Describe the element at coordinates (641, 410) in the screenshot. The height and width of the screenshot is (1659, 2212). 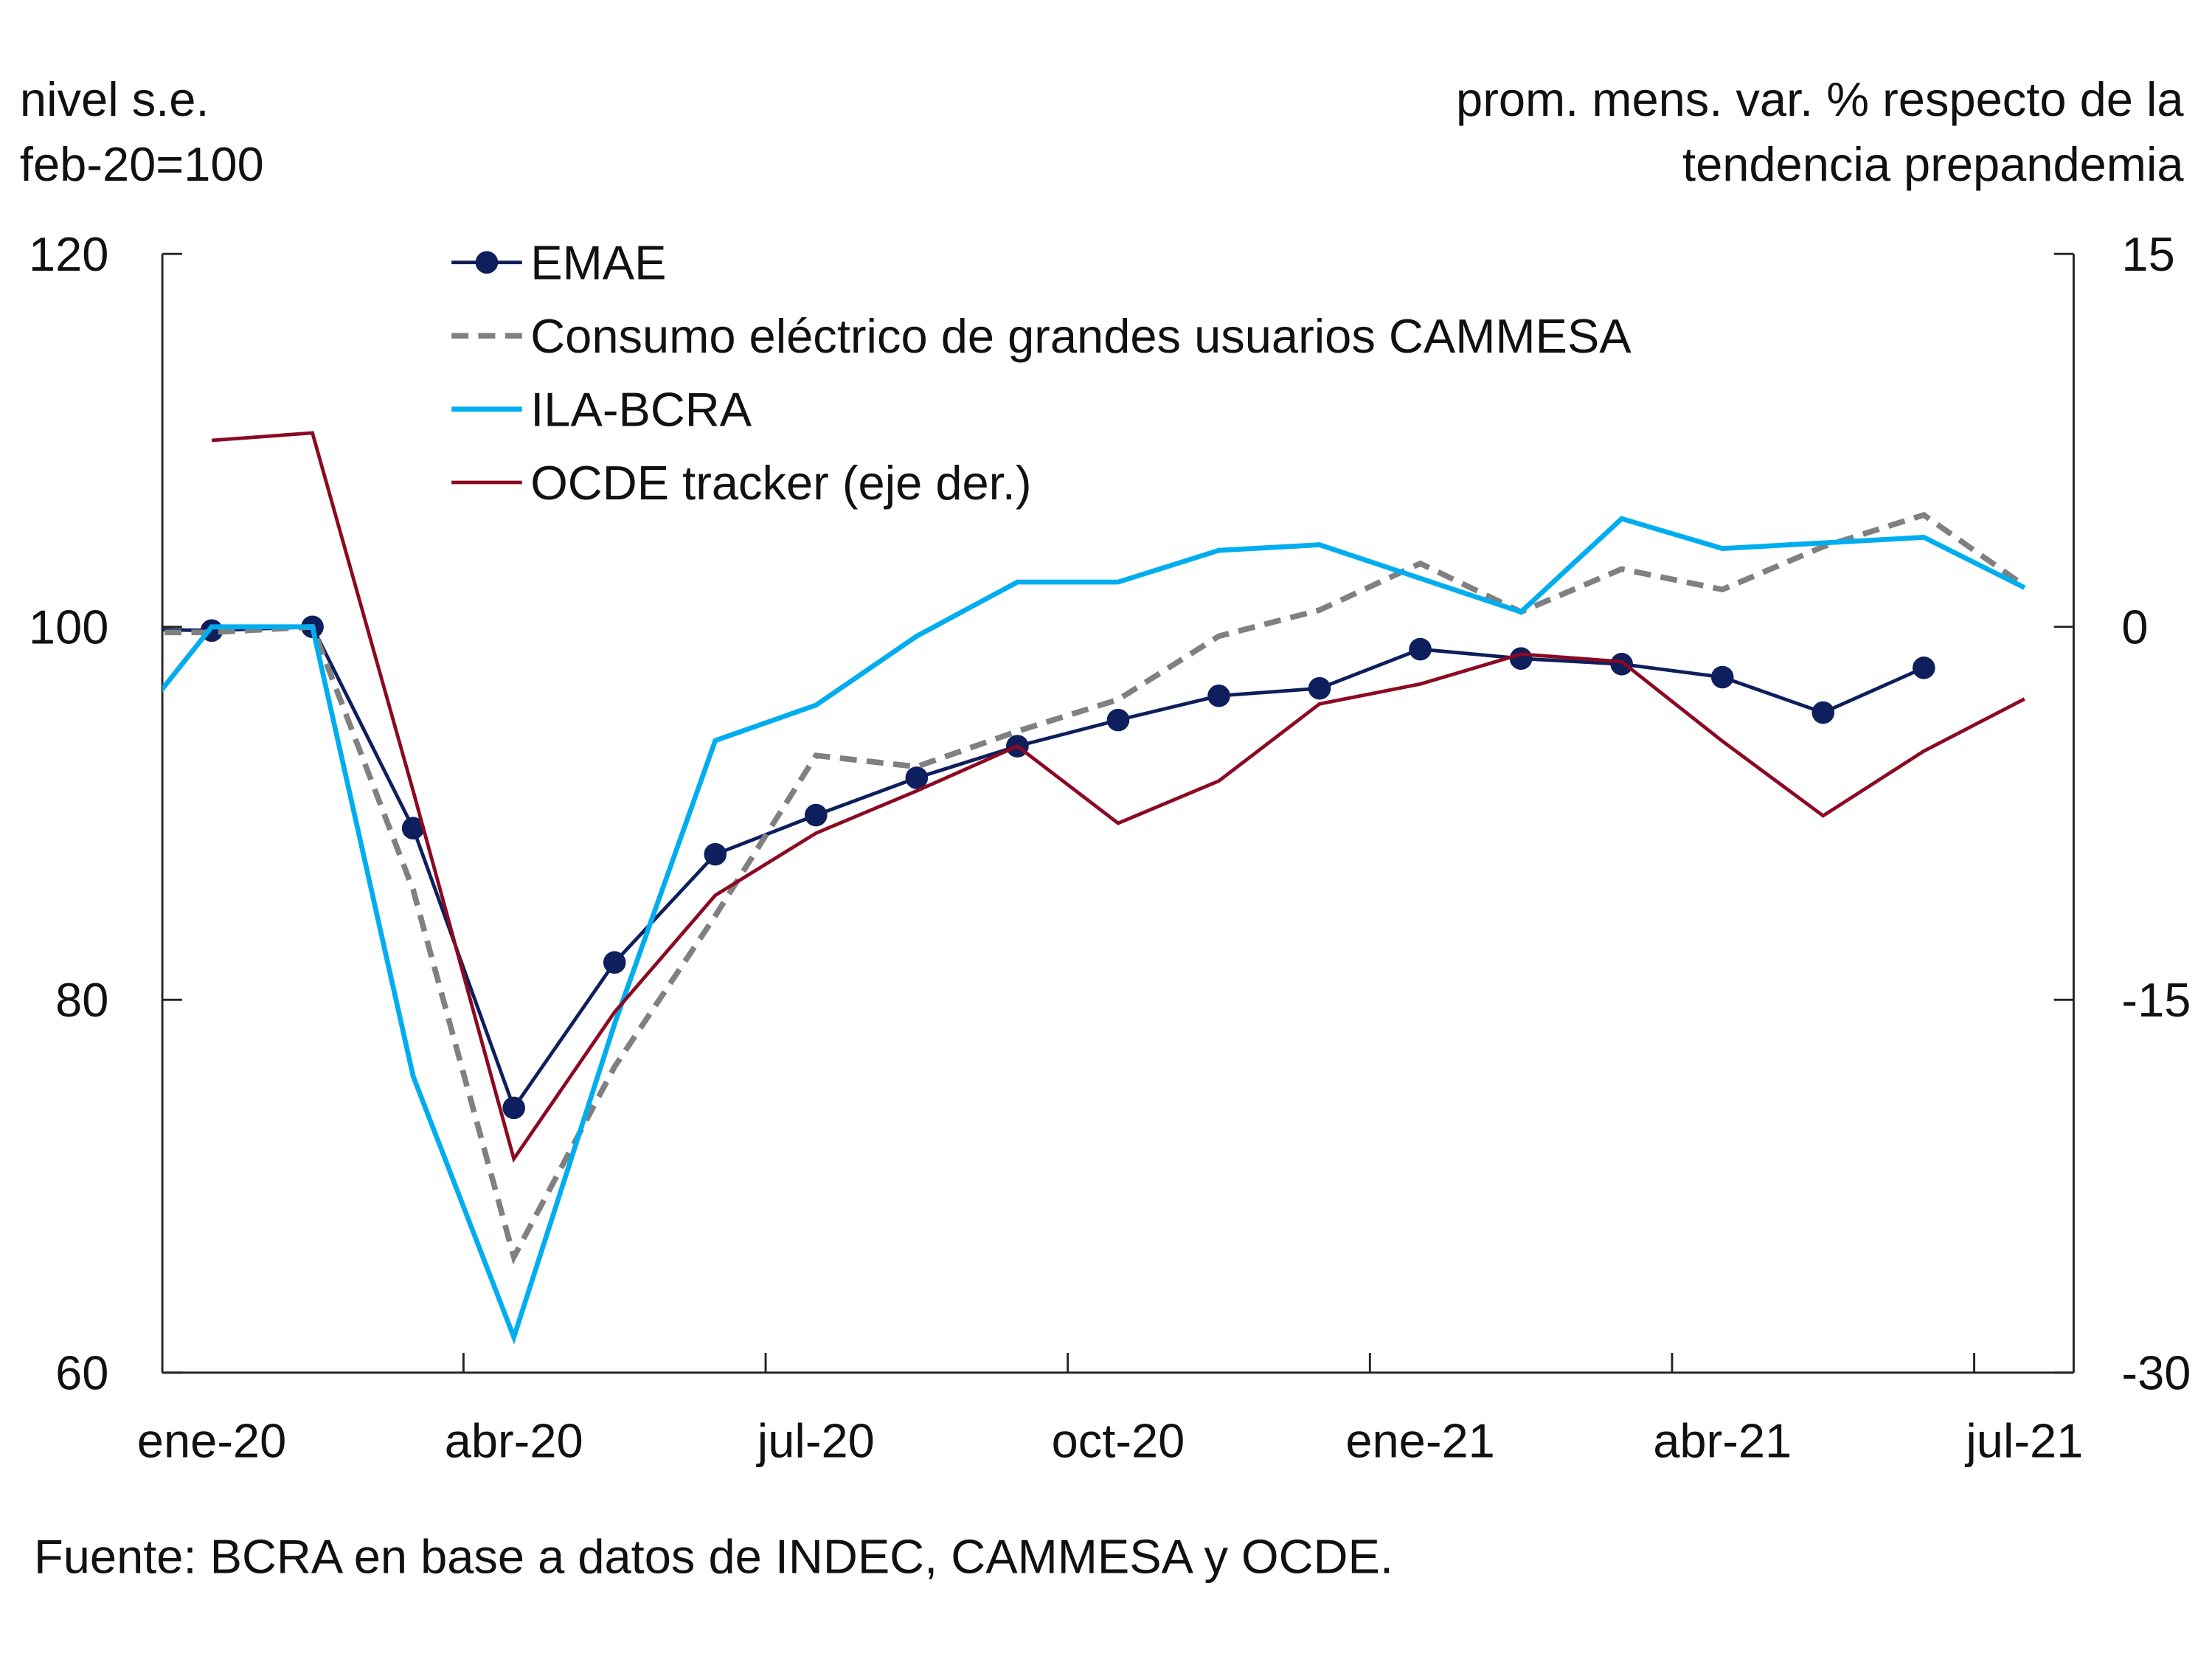
I see `legend-label-2: ILA-BCRA` at that location.